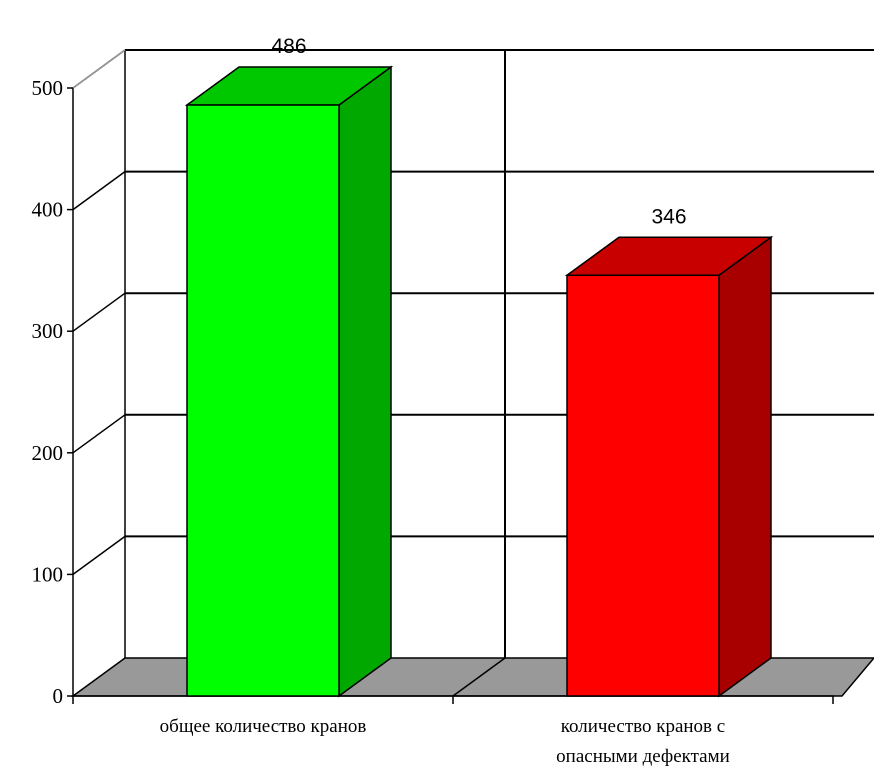  What do you see at coordinates (58, 696) in the screenshot?
I see `y-tick-label: 0` at bounding box center [58, 696].